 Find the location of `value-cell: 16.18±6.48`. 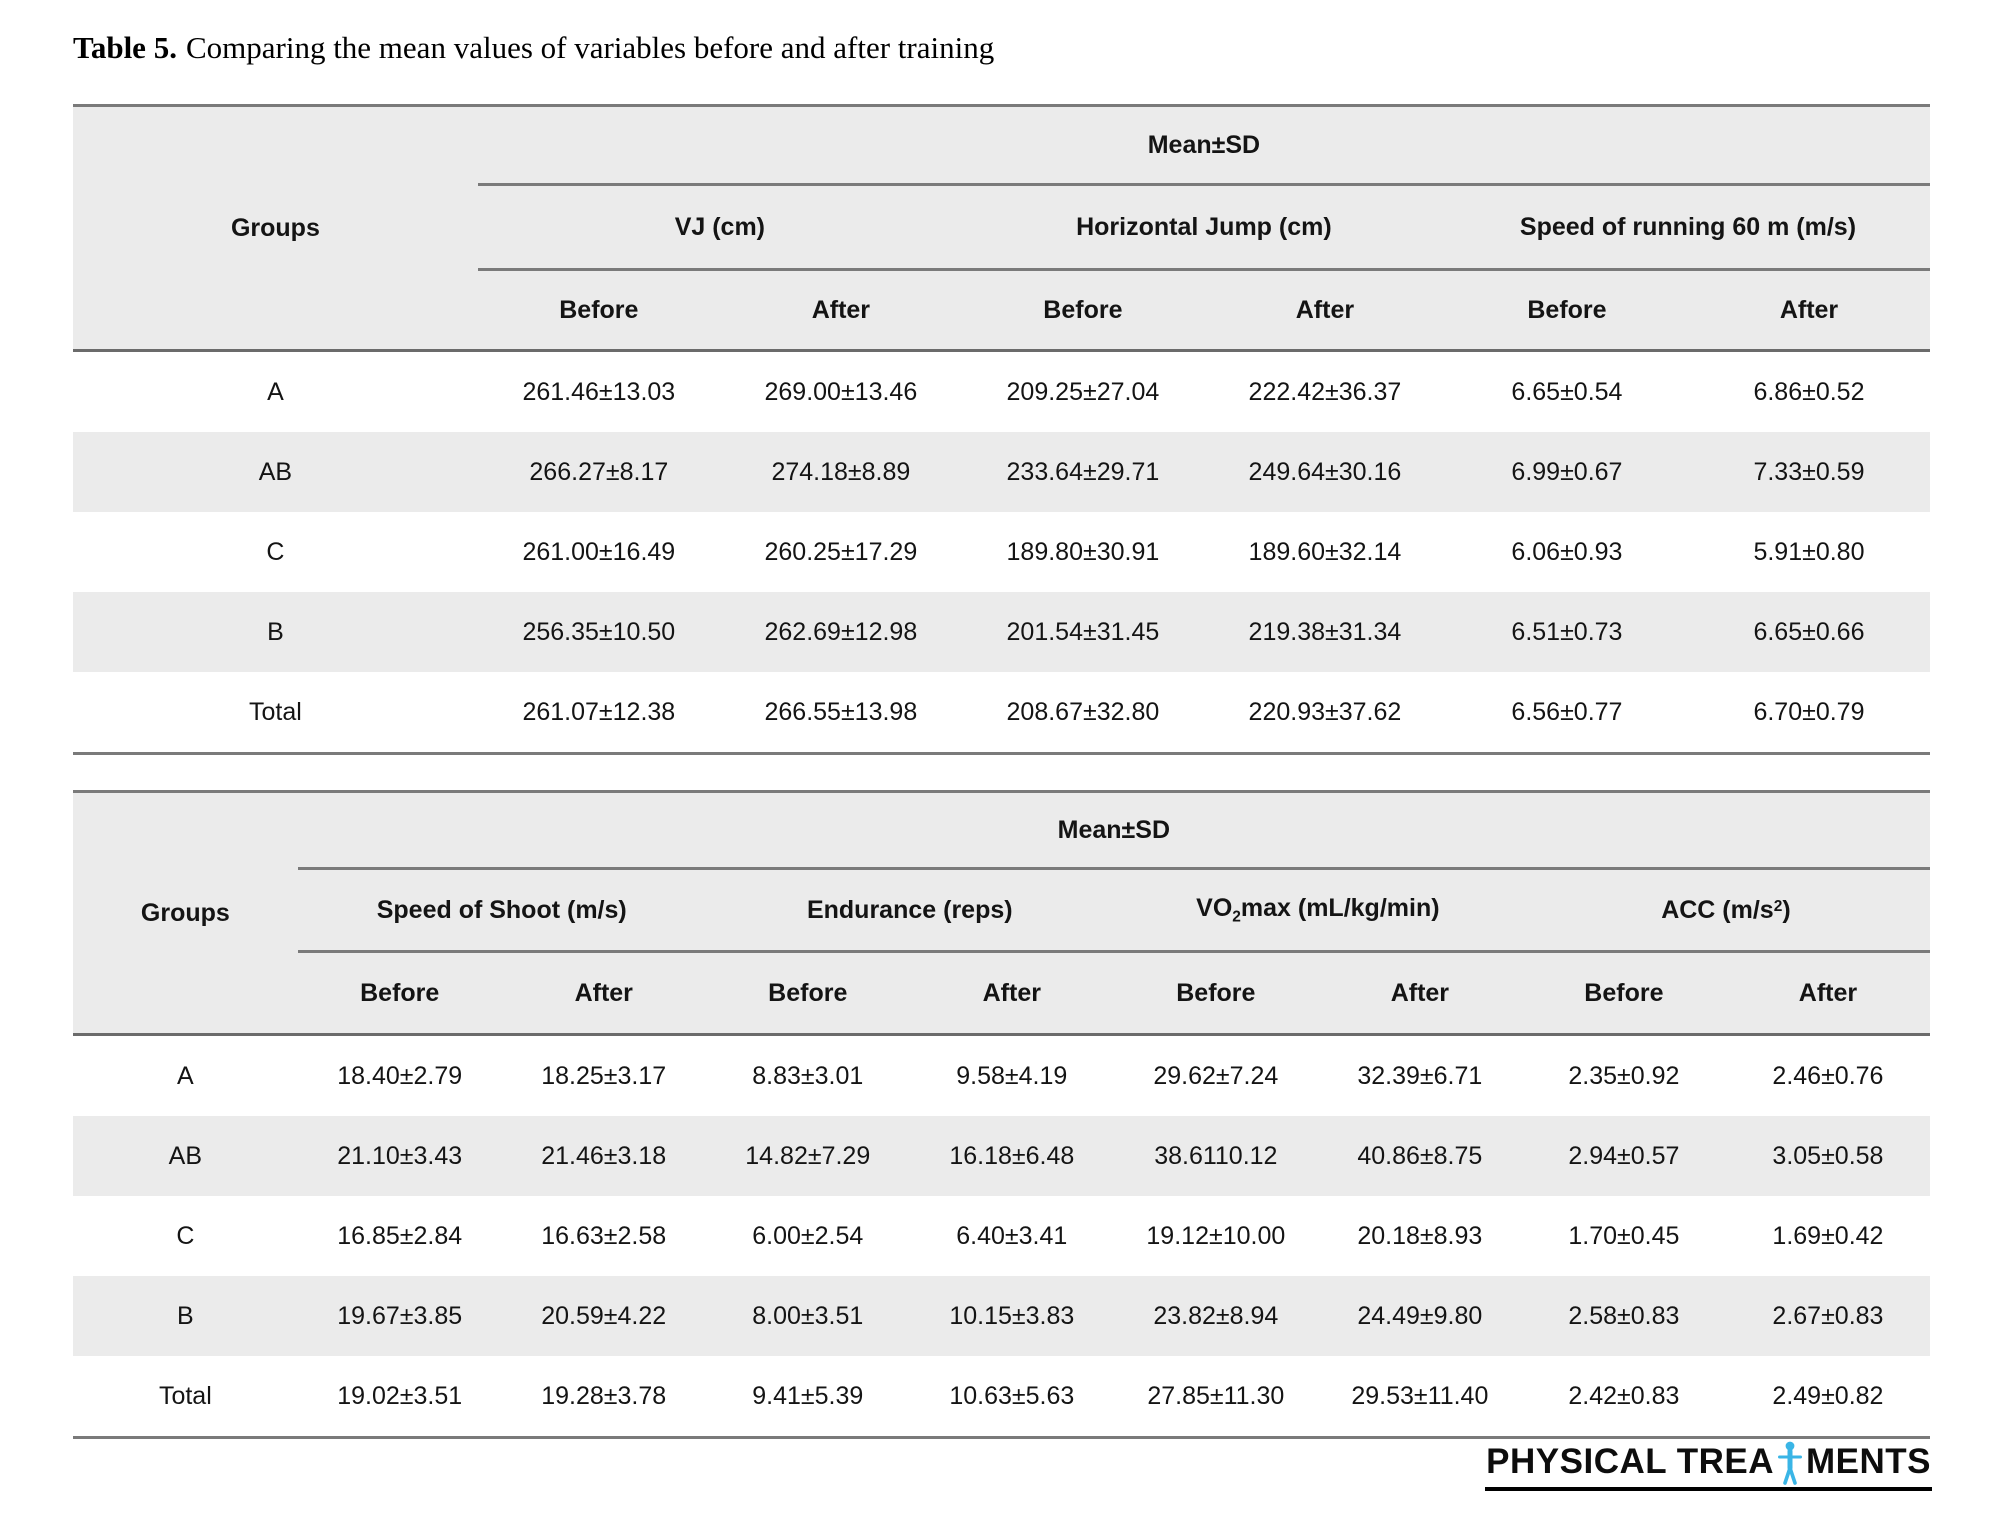

value-cell: 16.18±6.48 is located at coordinates (1011, 1156).